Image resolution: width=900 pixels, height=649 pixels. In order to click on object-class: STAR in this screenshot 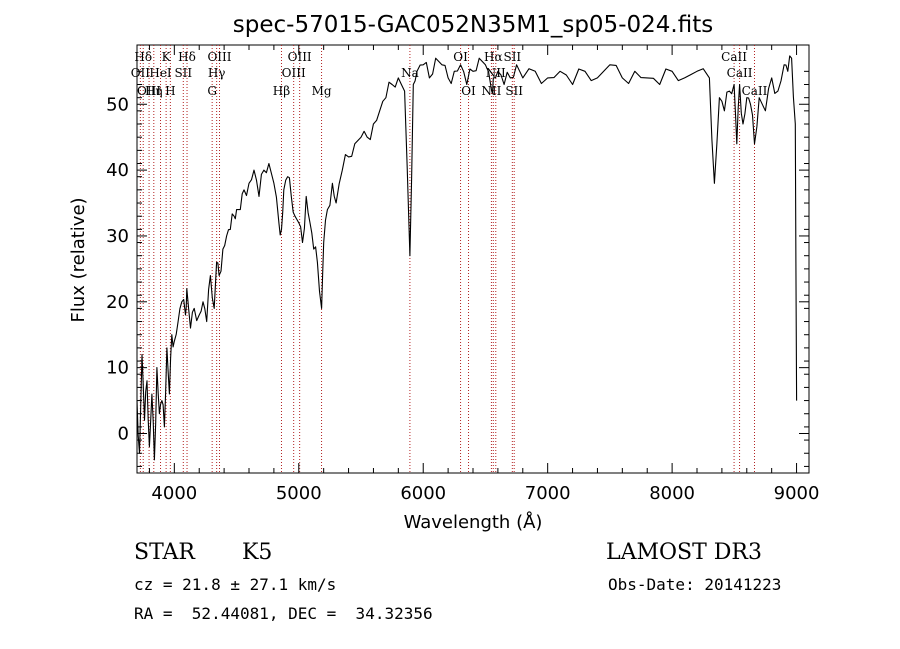, I will do `click(164, 552)`.